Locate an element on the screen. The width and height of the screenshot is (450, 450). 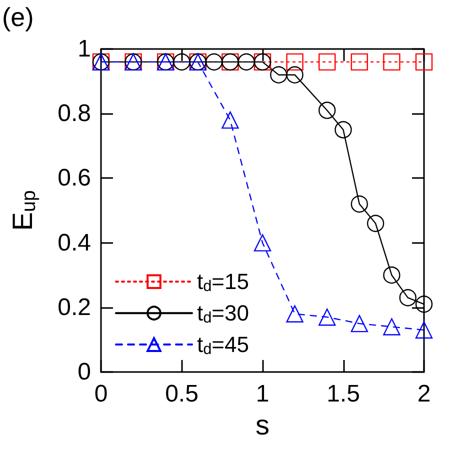
y-tick-label: 0.2 is located at coordinates (74, 307).